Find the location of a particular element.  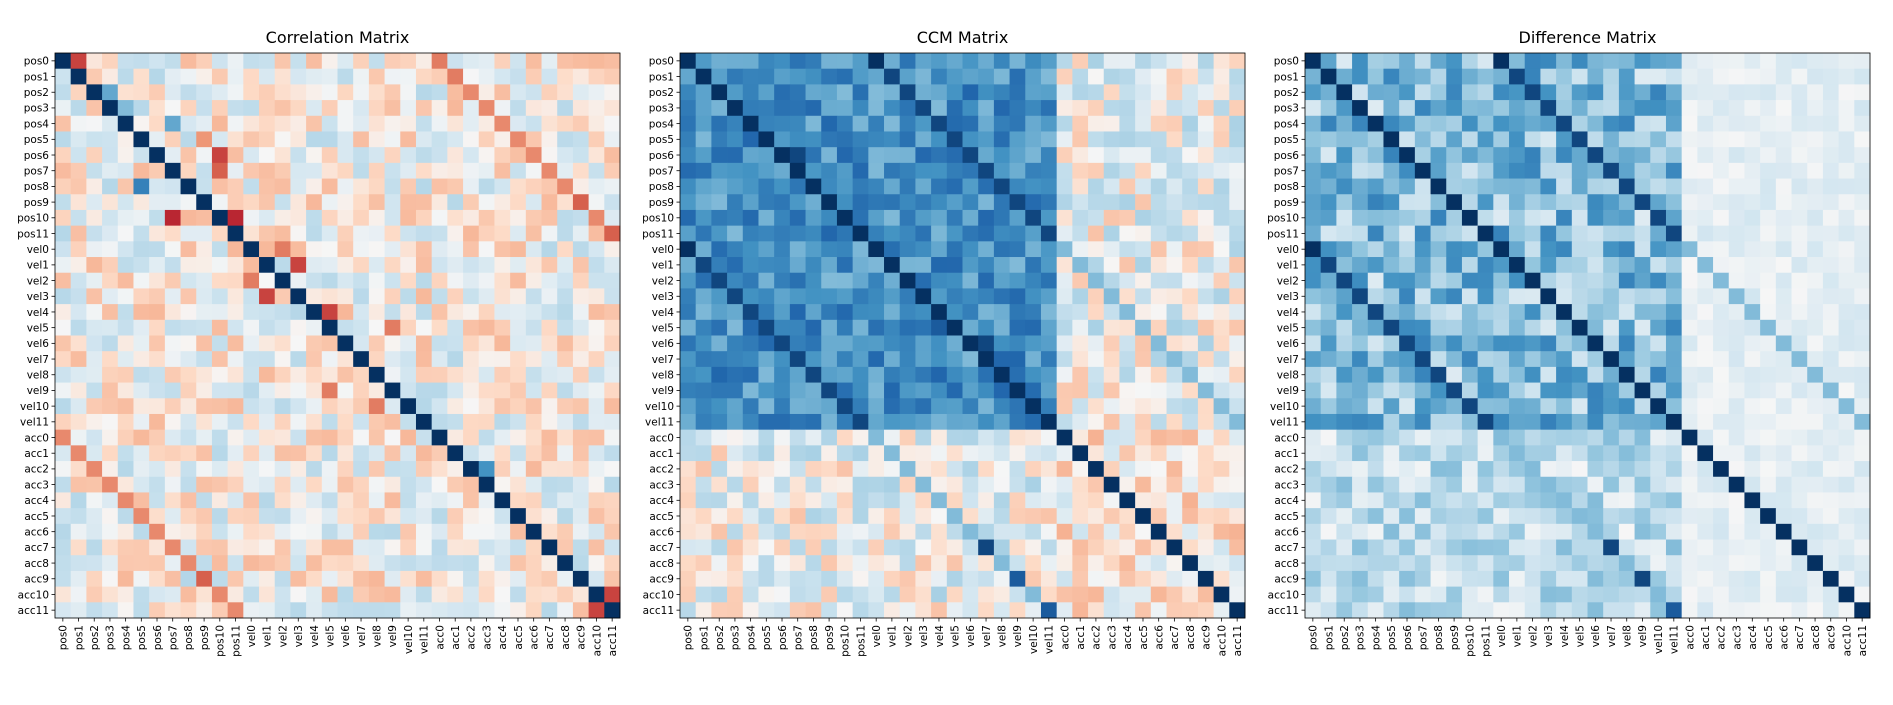

y-tick-label: pos10 is located at coordinates (1283, 219).